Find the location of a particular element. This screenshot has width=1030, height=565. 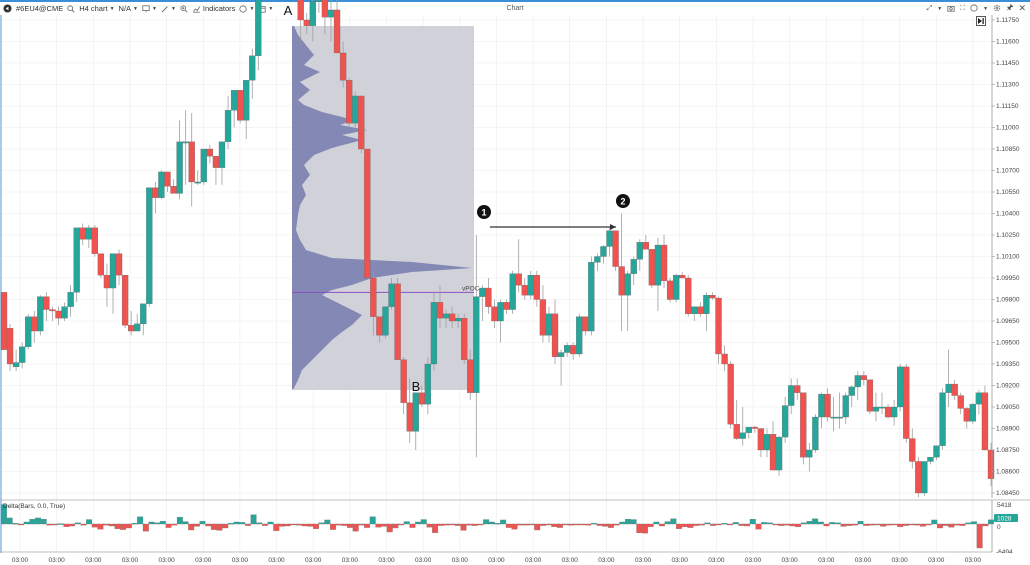

svg-text: 1.11750 is located at coordinates (1007, 20).